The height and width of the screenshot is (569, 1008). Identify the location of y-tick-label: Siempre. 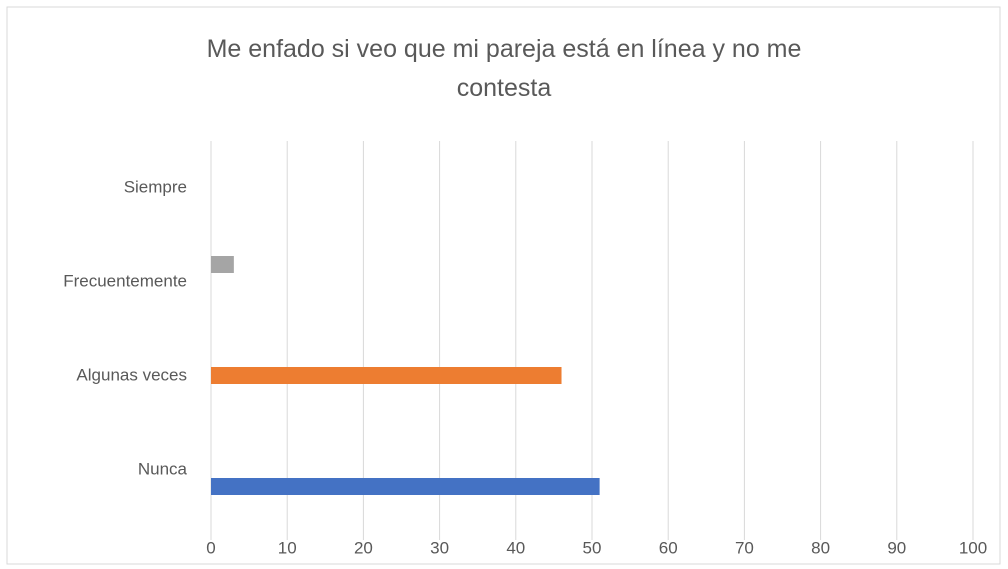
(155, 186).